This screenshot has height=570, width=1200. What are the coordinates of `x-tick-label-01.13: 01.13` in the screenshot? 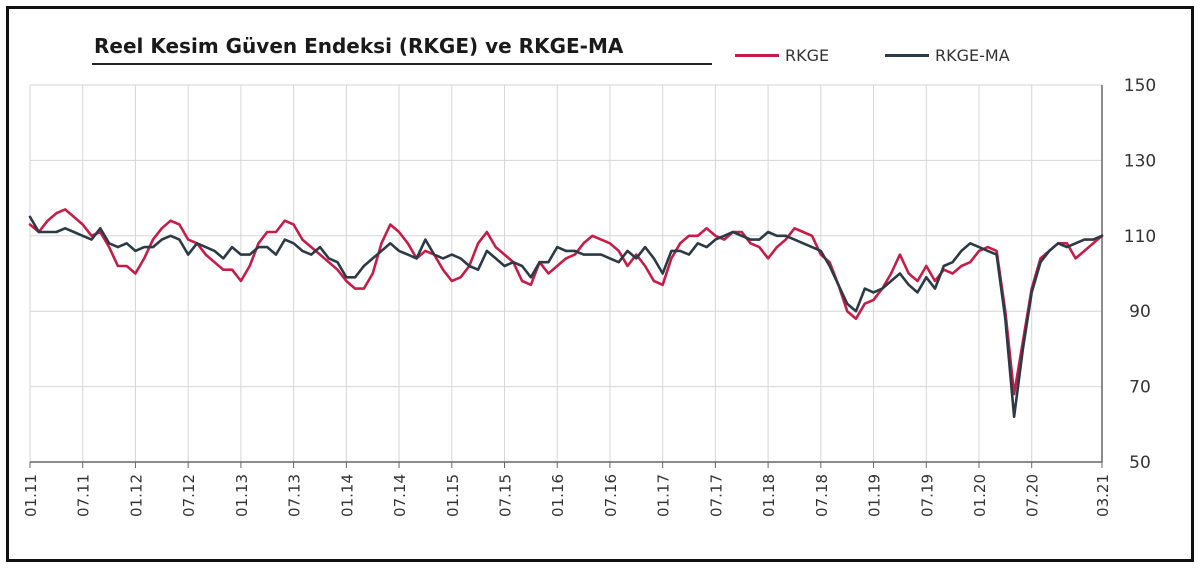 It's located at (242, 495).